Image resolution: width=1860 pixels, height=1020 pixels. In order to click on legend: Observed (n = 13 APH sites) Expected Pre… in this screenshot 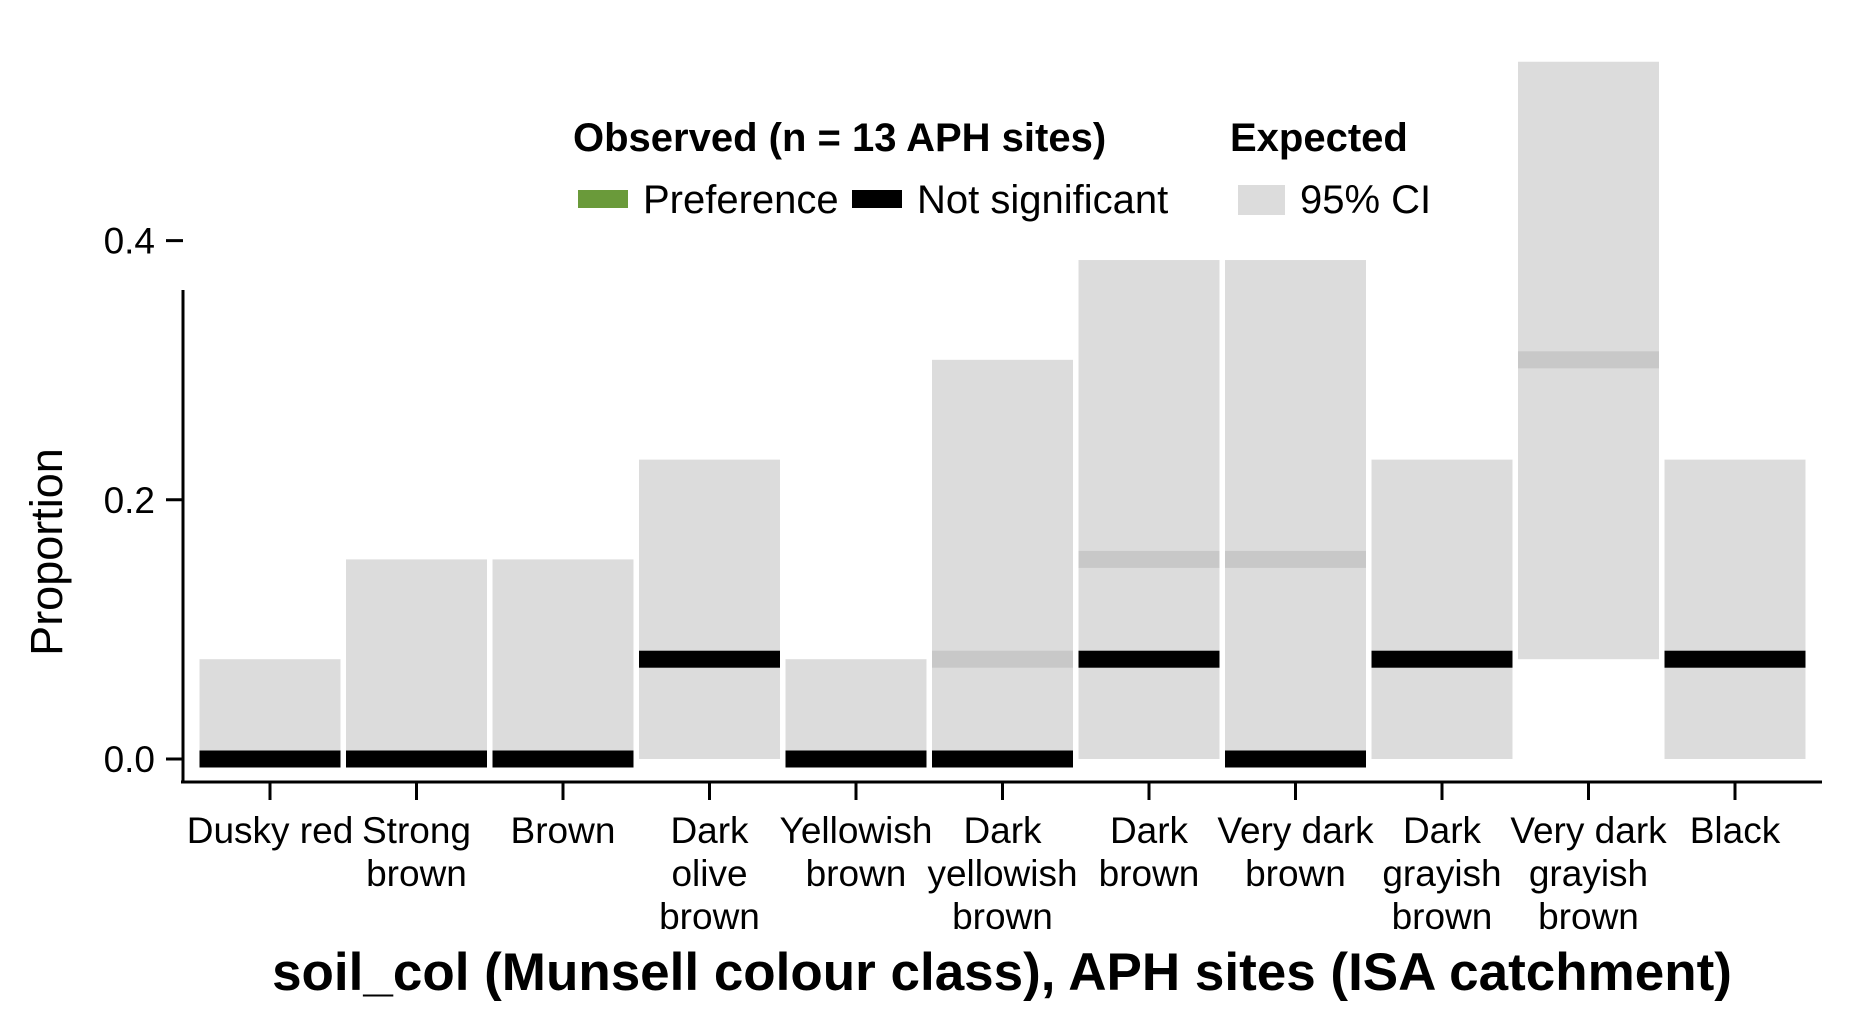, I will do `click(1002, 169)`.